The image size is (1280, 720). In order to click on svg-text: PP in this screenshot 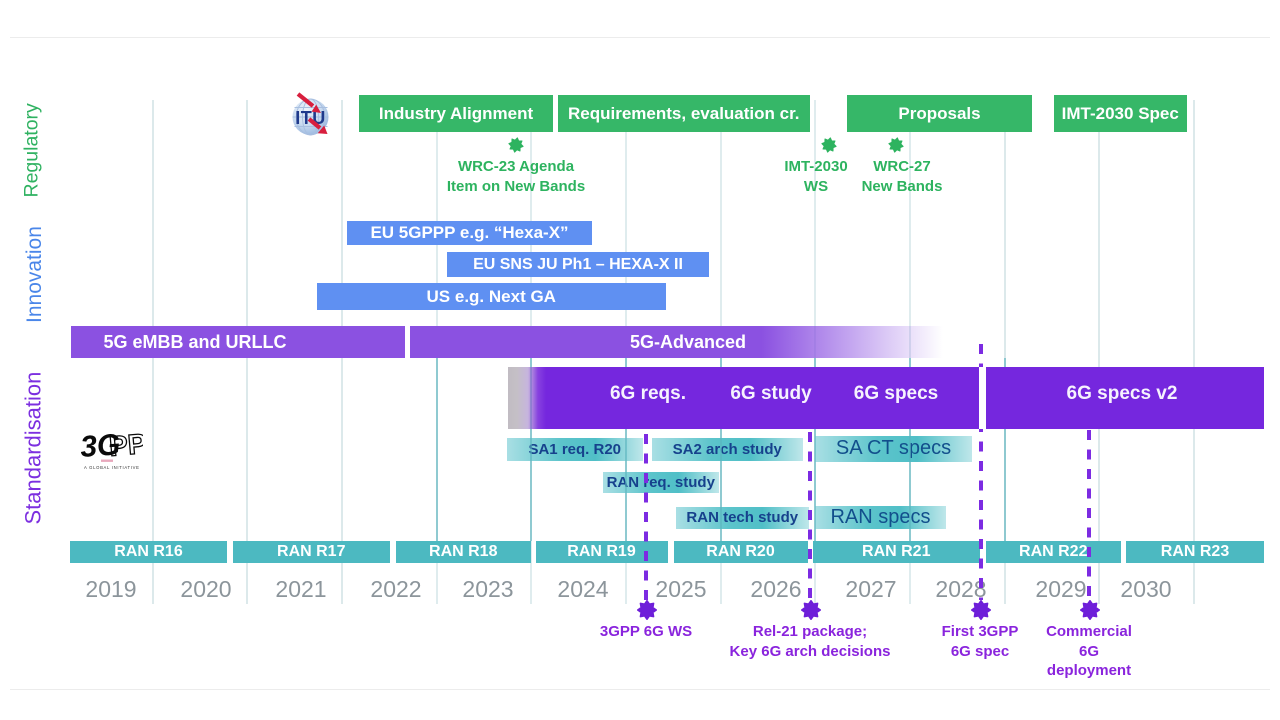, I will do `click(125, 445)`.